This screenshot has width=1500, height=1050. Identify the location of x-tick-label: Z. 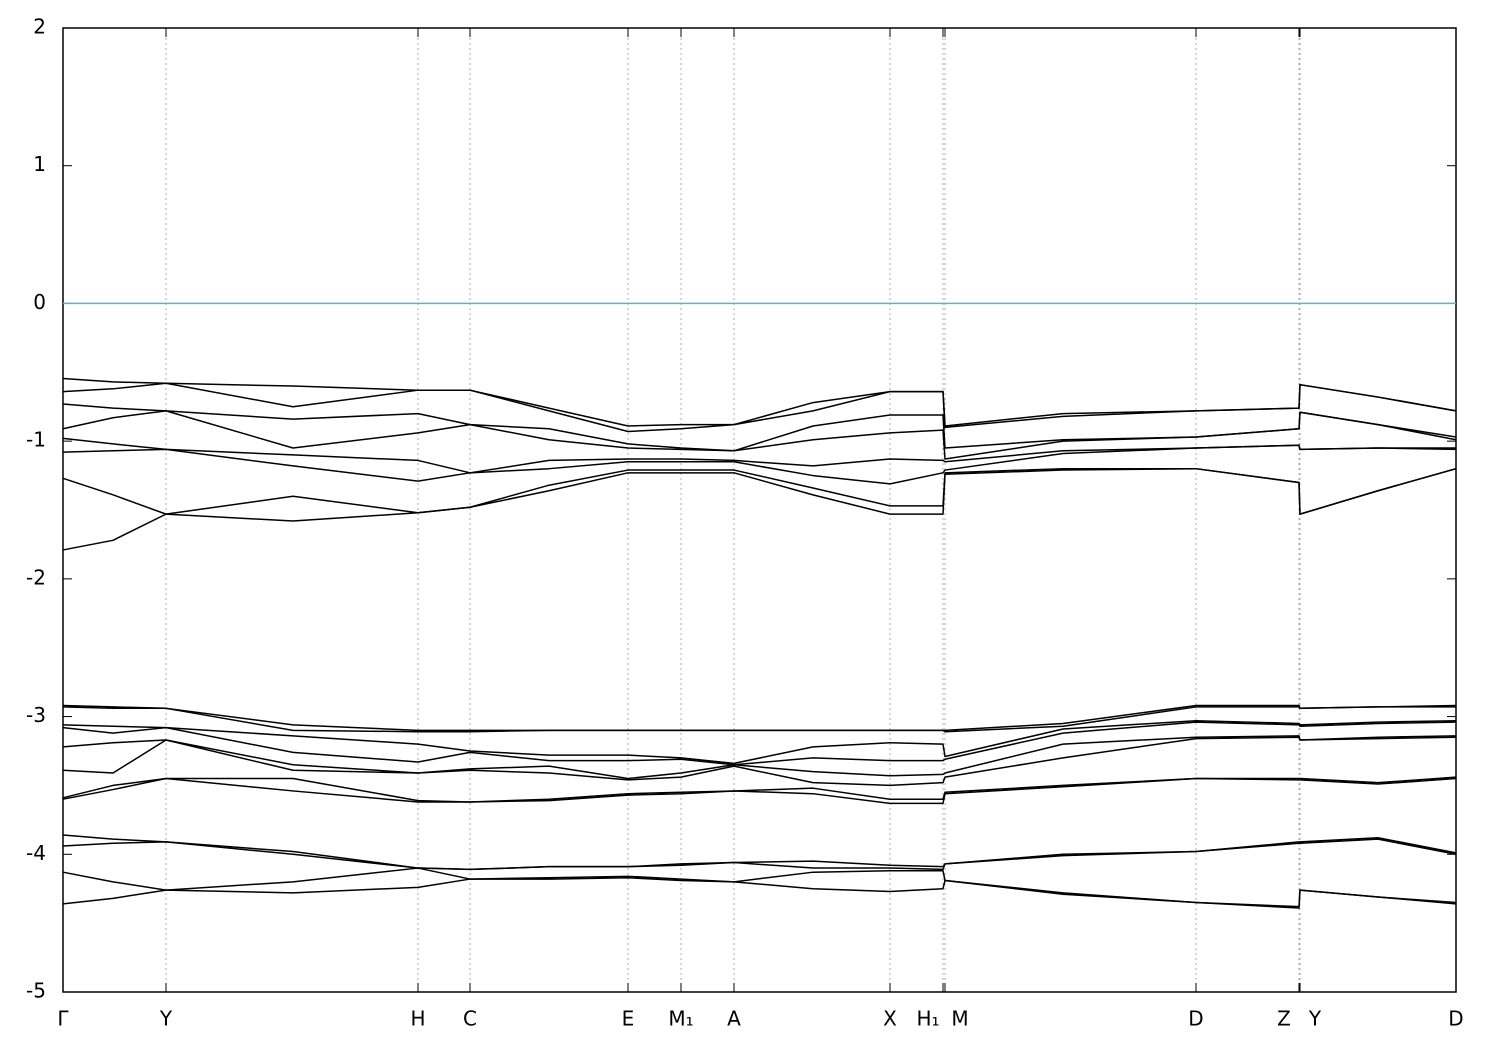
(1284, 1019).